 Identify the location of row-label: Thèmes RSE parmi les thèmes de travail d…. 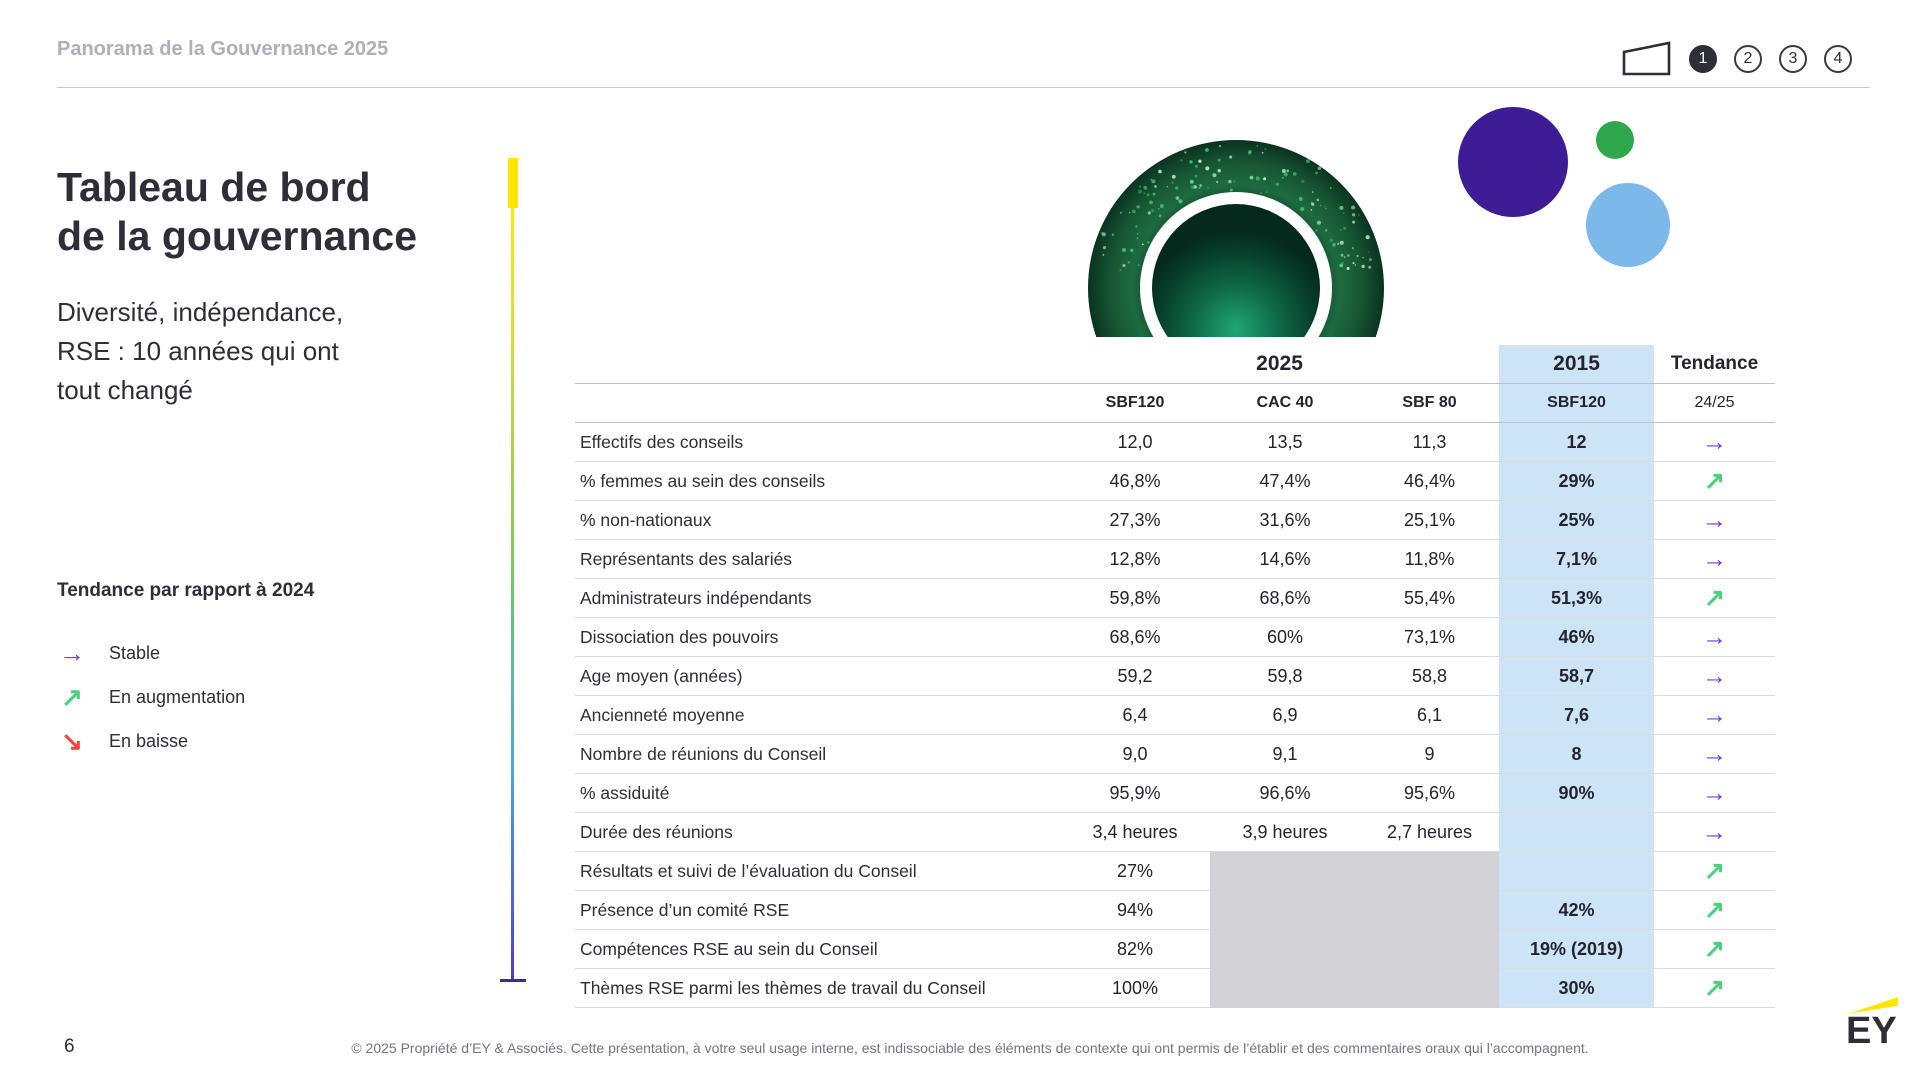
(817, 988).